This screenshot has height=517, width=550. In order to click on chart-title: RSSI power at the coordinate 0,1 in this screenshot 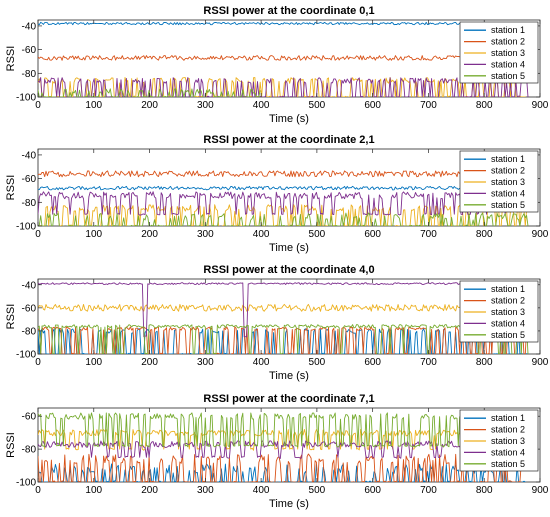, I will do `click(288, 11)`.